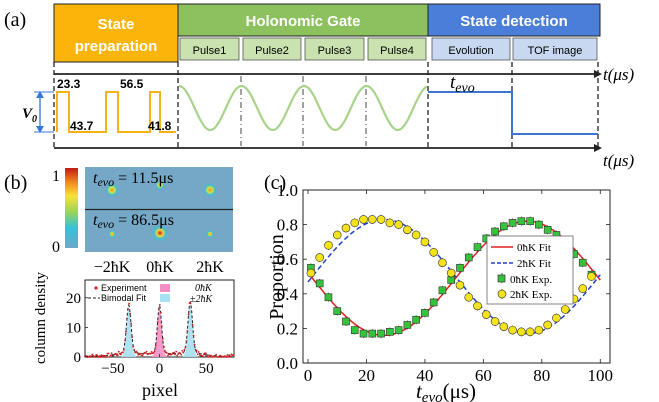 The image size is (659, 402). Describe the element at coordinates (308, 375) in the screenshot. I see `chart-xtick-label: 0` at that location.